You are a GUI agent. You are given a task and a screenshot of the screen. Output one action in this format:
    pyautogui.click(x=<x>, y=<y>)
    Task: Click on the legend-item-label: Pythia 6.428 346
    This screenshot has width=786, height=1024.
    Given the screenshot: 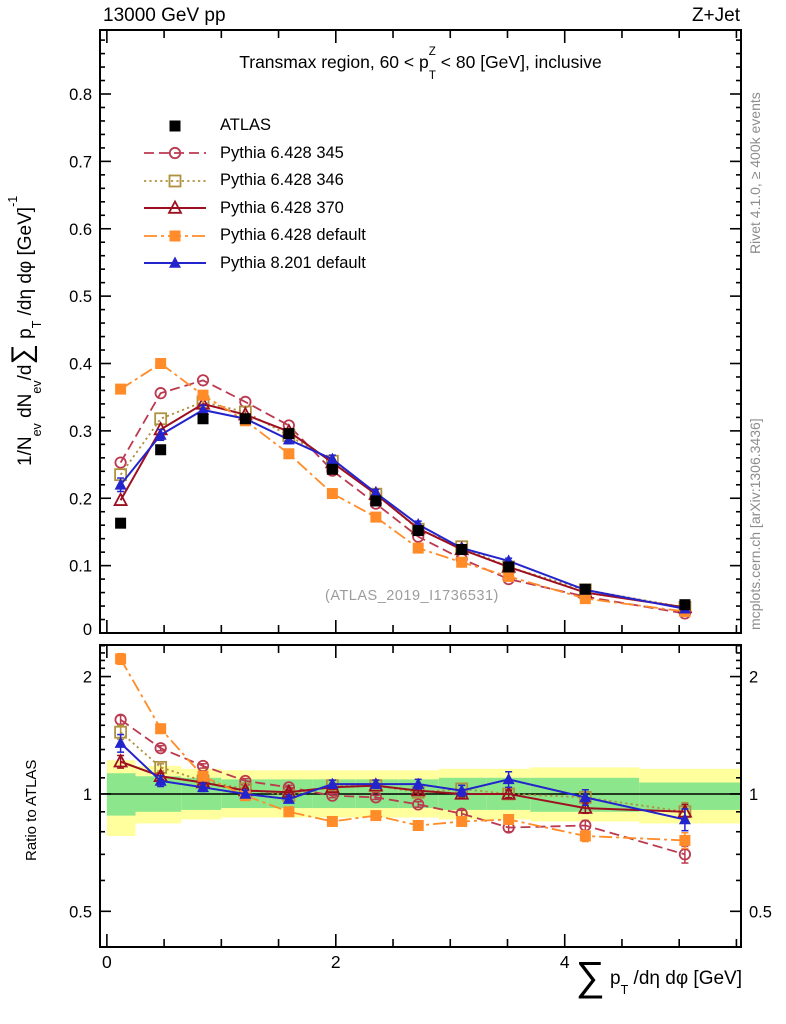 What is the action you would take?
    pyautogui.click(x=282, y=180)
    